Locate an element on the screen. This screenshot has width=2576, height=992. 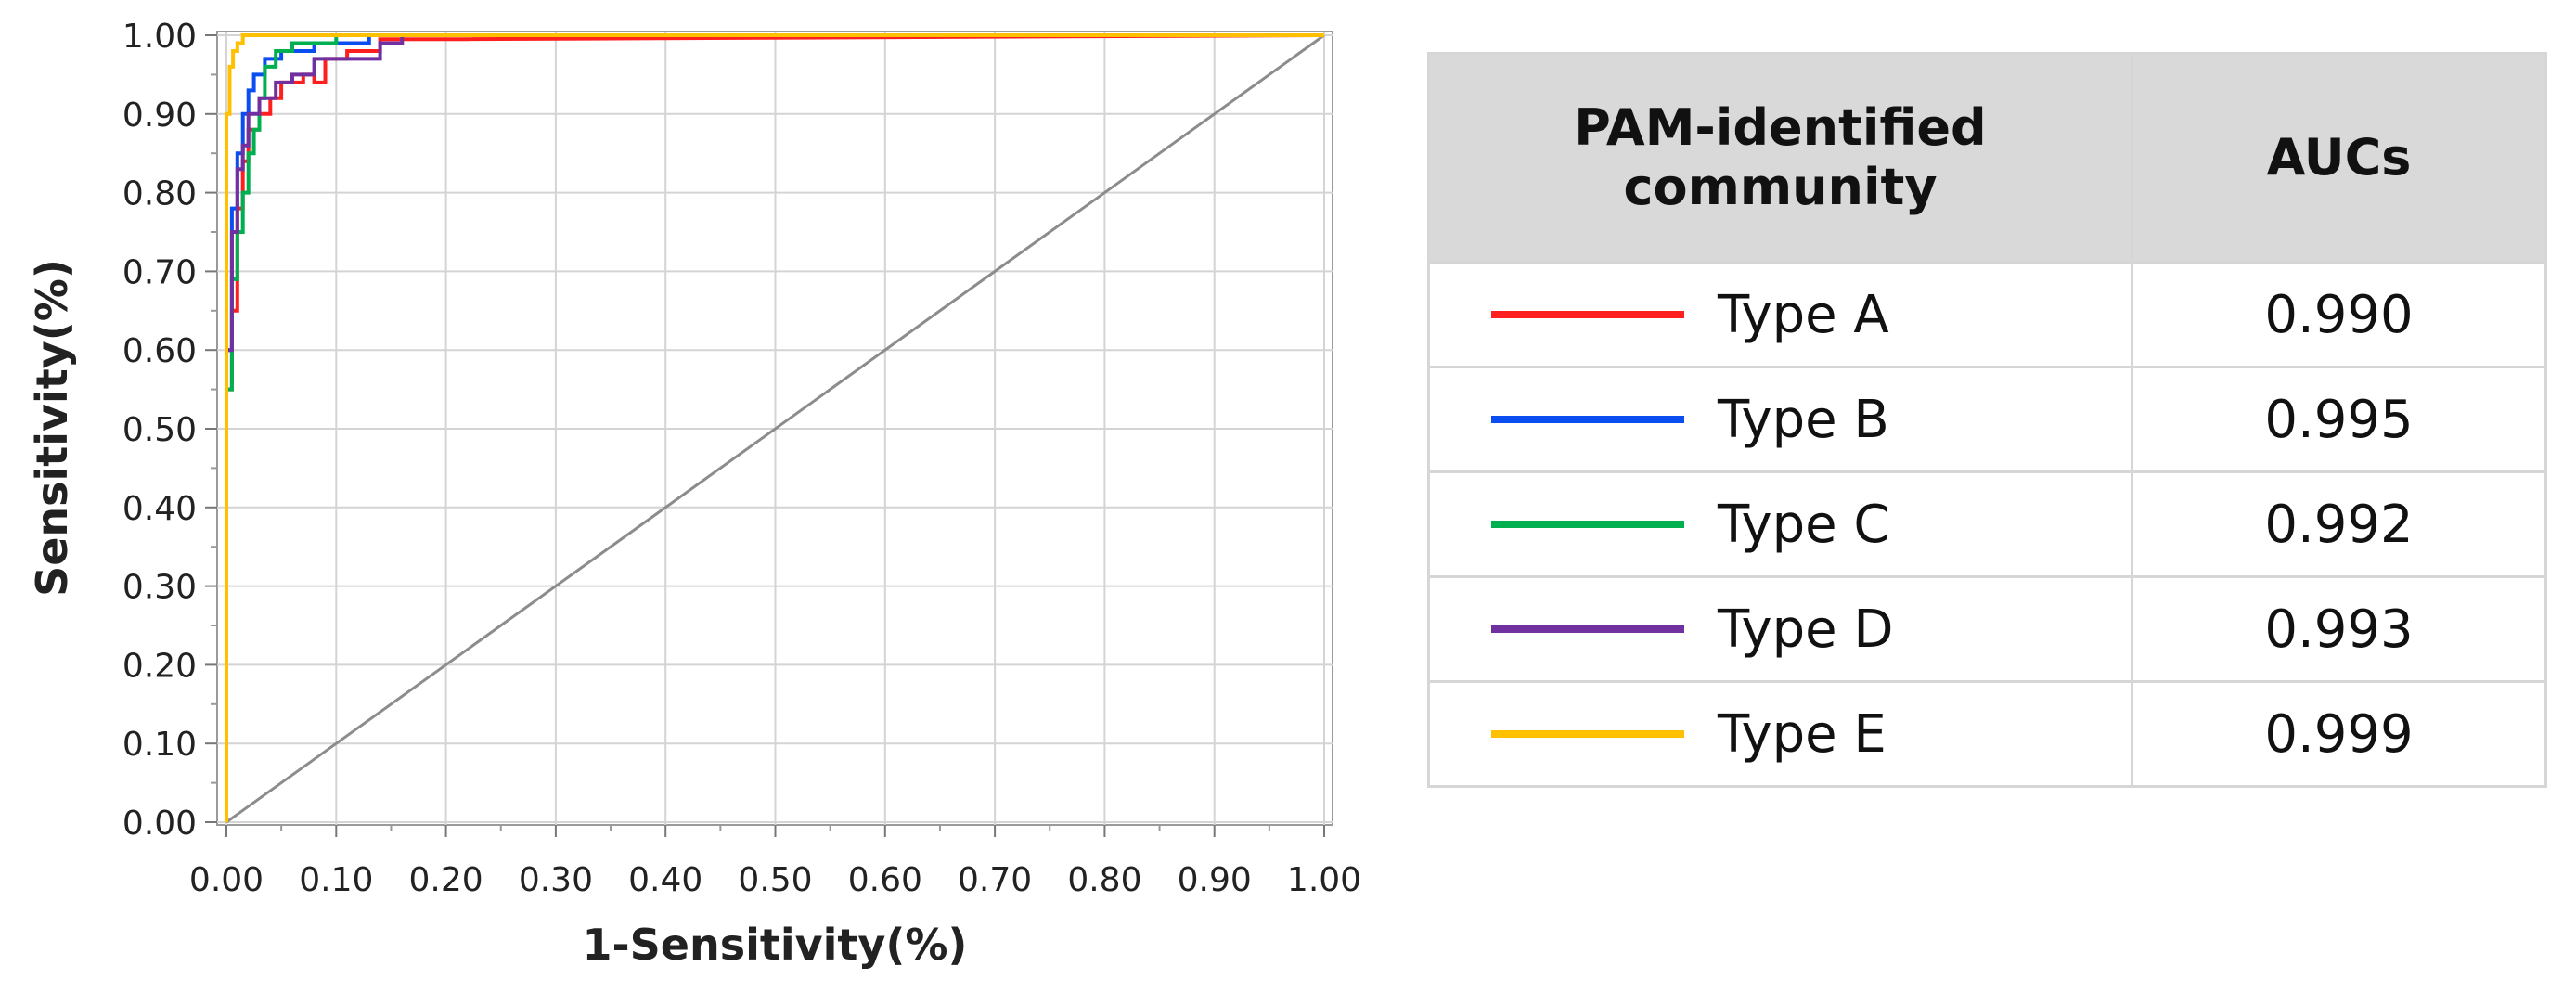
table-row: Type E 0.999 is located at coordinates (1987, 734).